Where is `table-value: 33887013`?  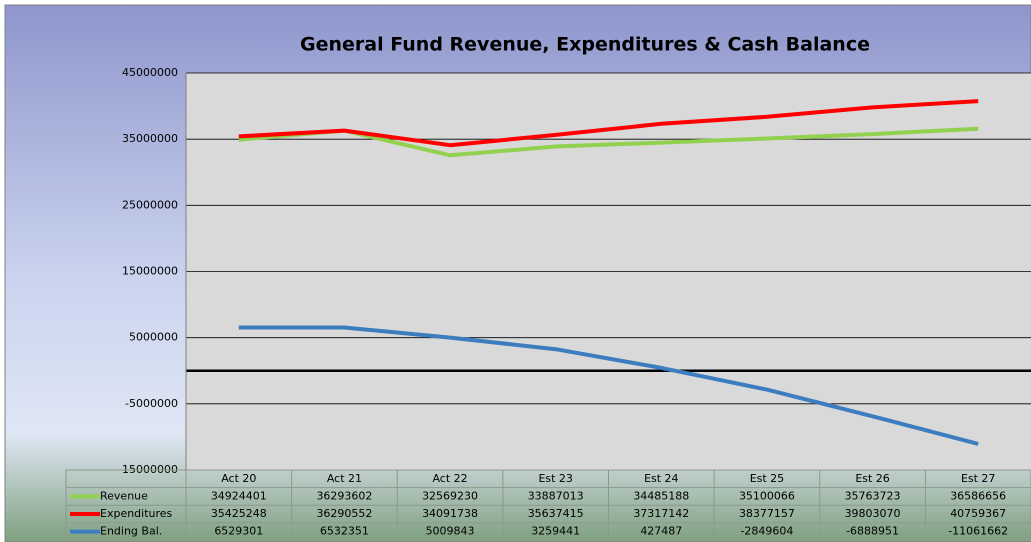 table-value: 33887013 is located at coordinates (556, 495).